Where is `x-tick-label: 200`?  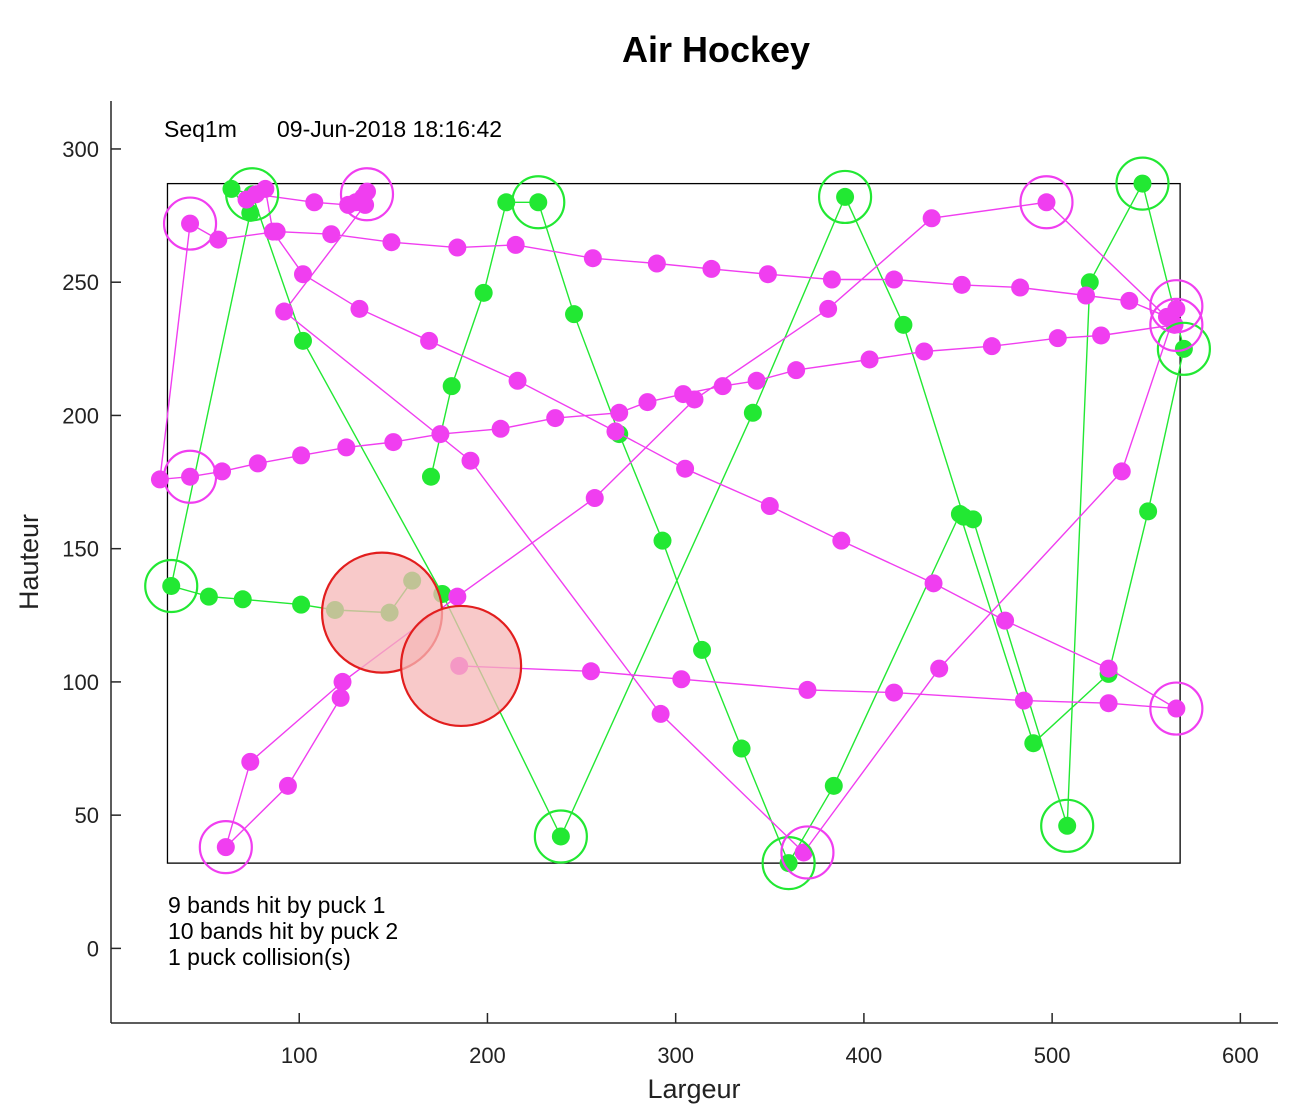 x-tick-label: 200 is located at coordinates (487, 1055).